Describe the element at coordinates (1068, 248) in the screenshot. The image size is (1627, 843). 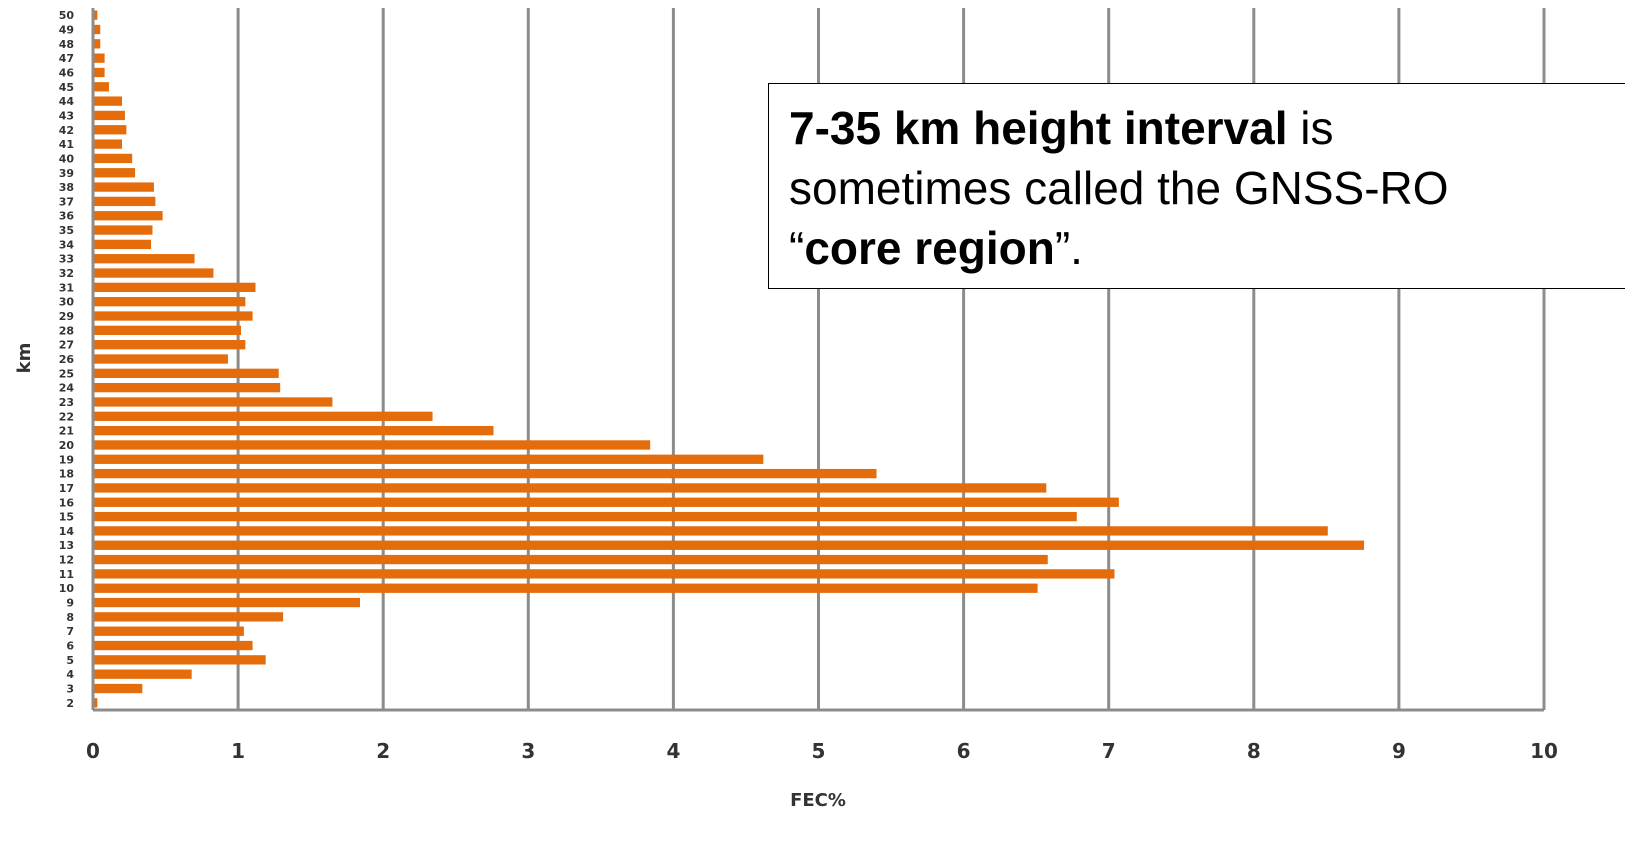
I see `annotation-quote-close: ”.` at that location.